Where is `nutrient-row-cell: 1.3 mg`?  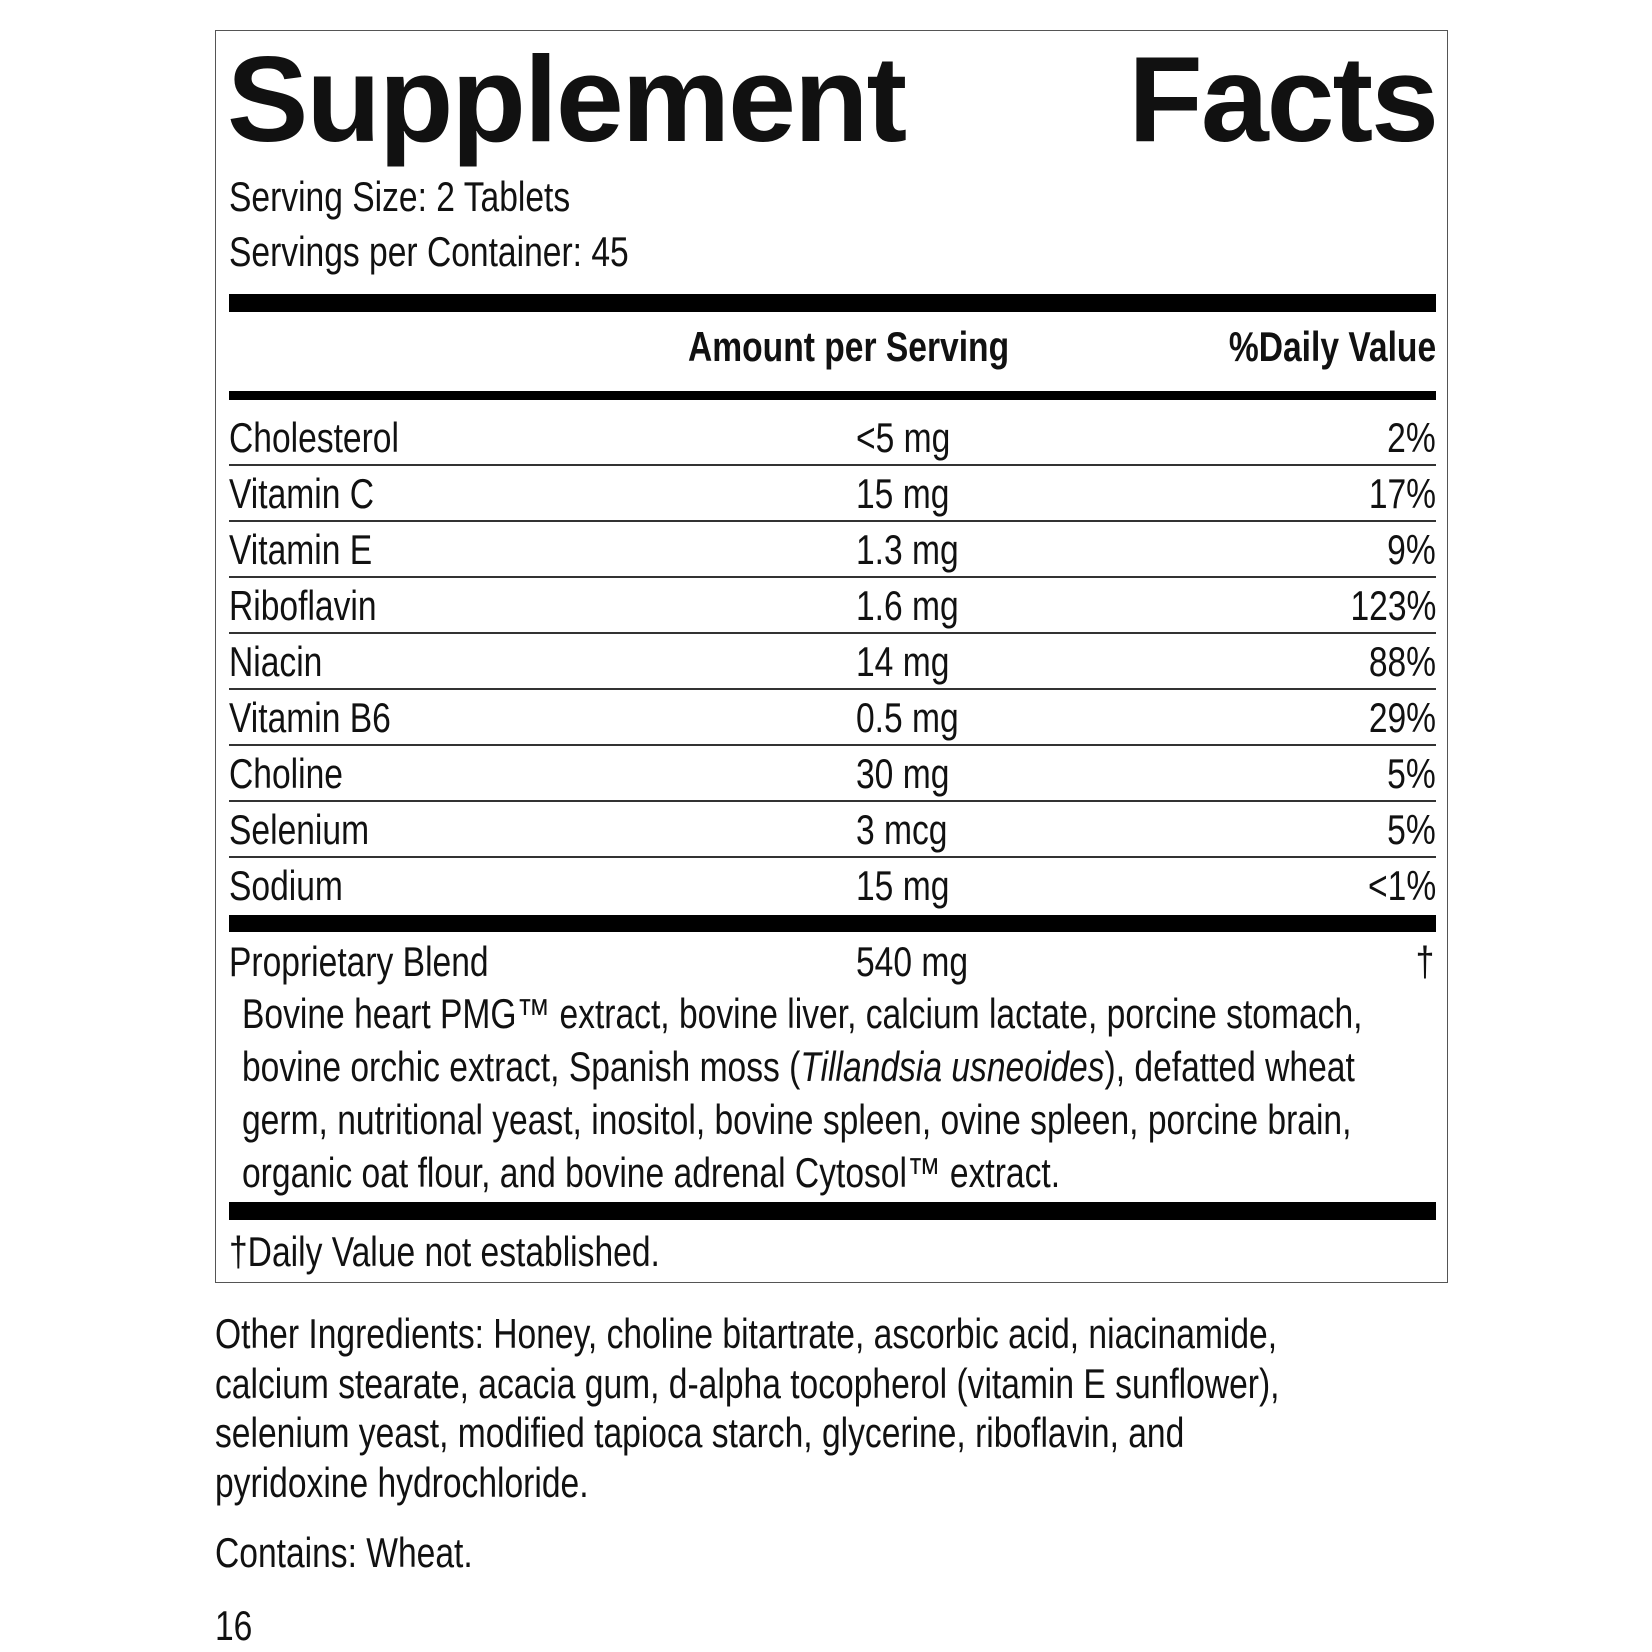
nutrient-row-cell: 1.3 mg is located at coordinates (920, 550).